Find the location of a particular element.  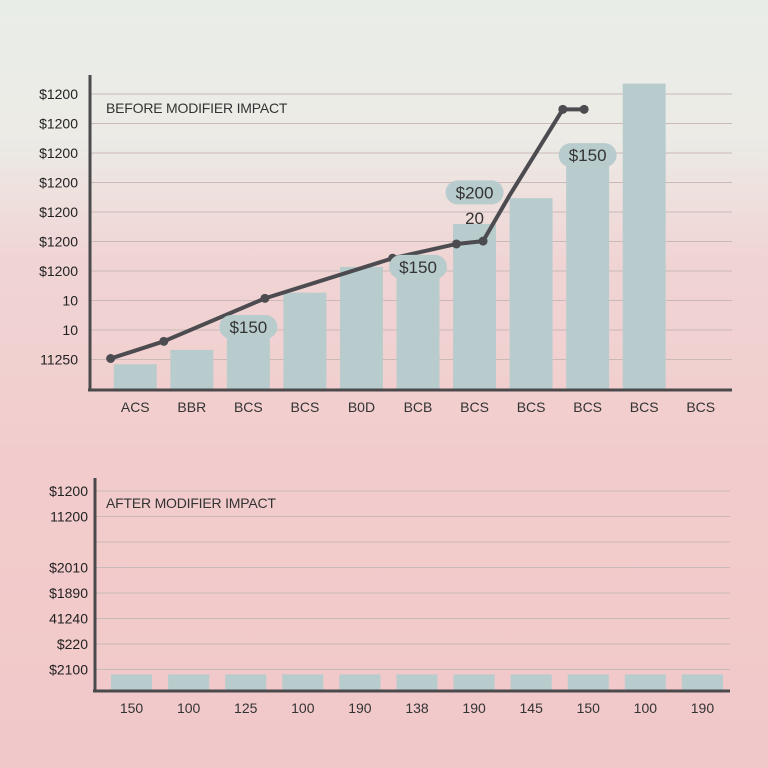

y-tick-label: 11250 is located at coordinates (59, 360).